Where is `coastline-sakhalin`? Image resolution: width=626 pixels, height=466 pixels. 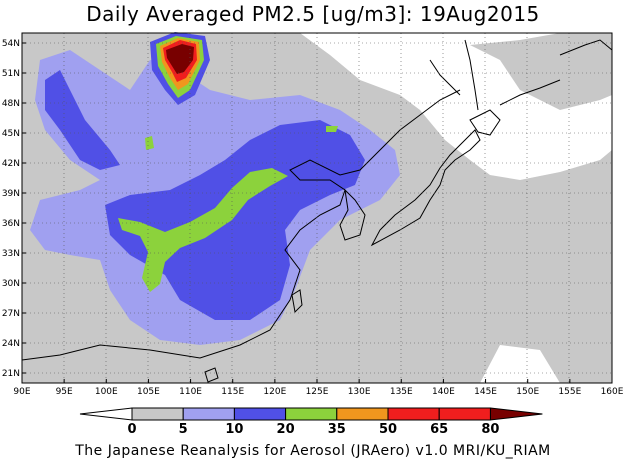 coastline-sakhalin is located at coordinates (471, 75).